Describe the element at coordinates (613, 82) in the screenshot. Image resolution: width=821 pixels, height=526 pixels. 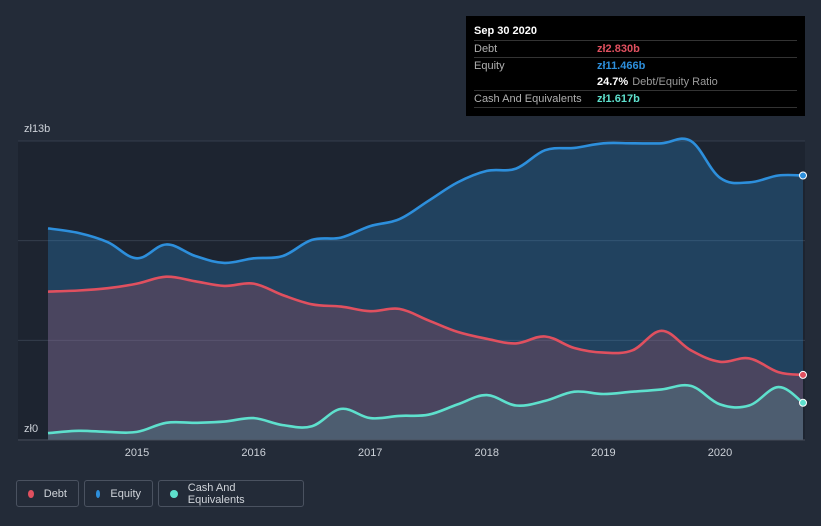
I see `tooltip-ratio-value: 24.7%` at that location.